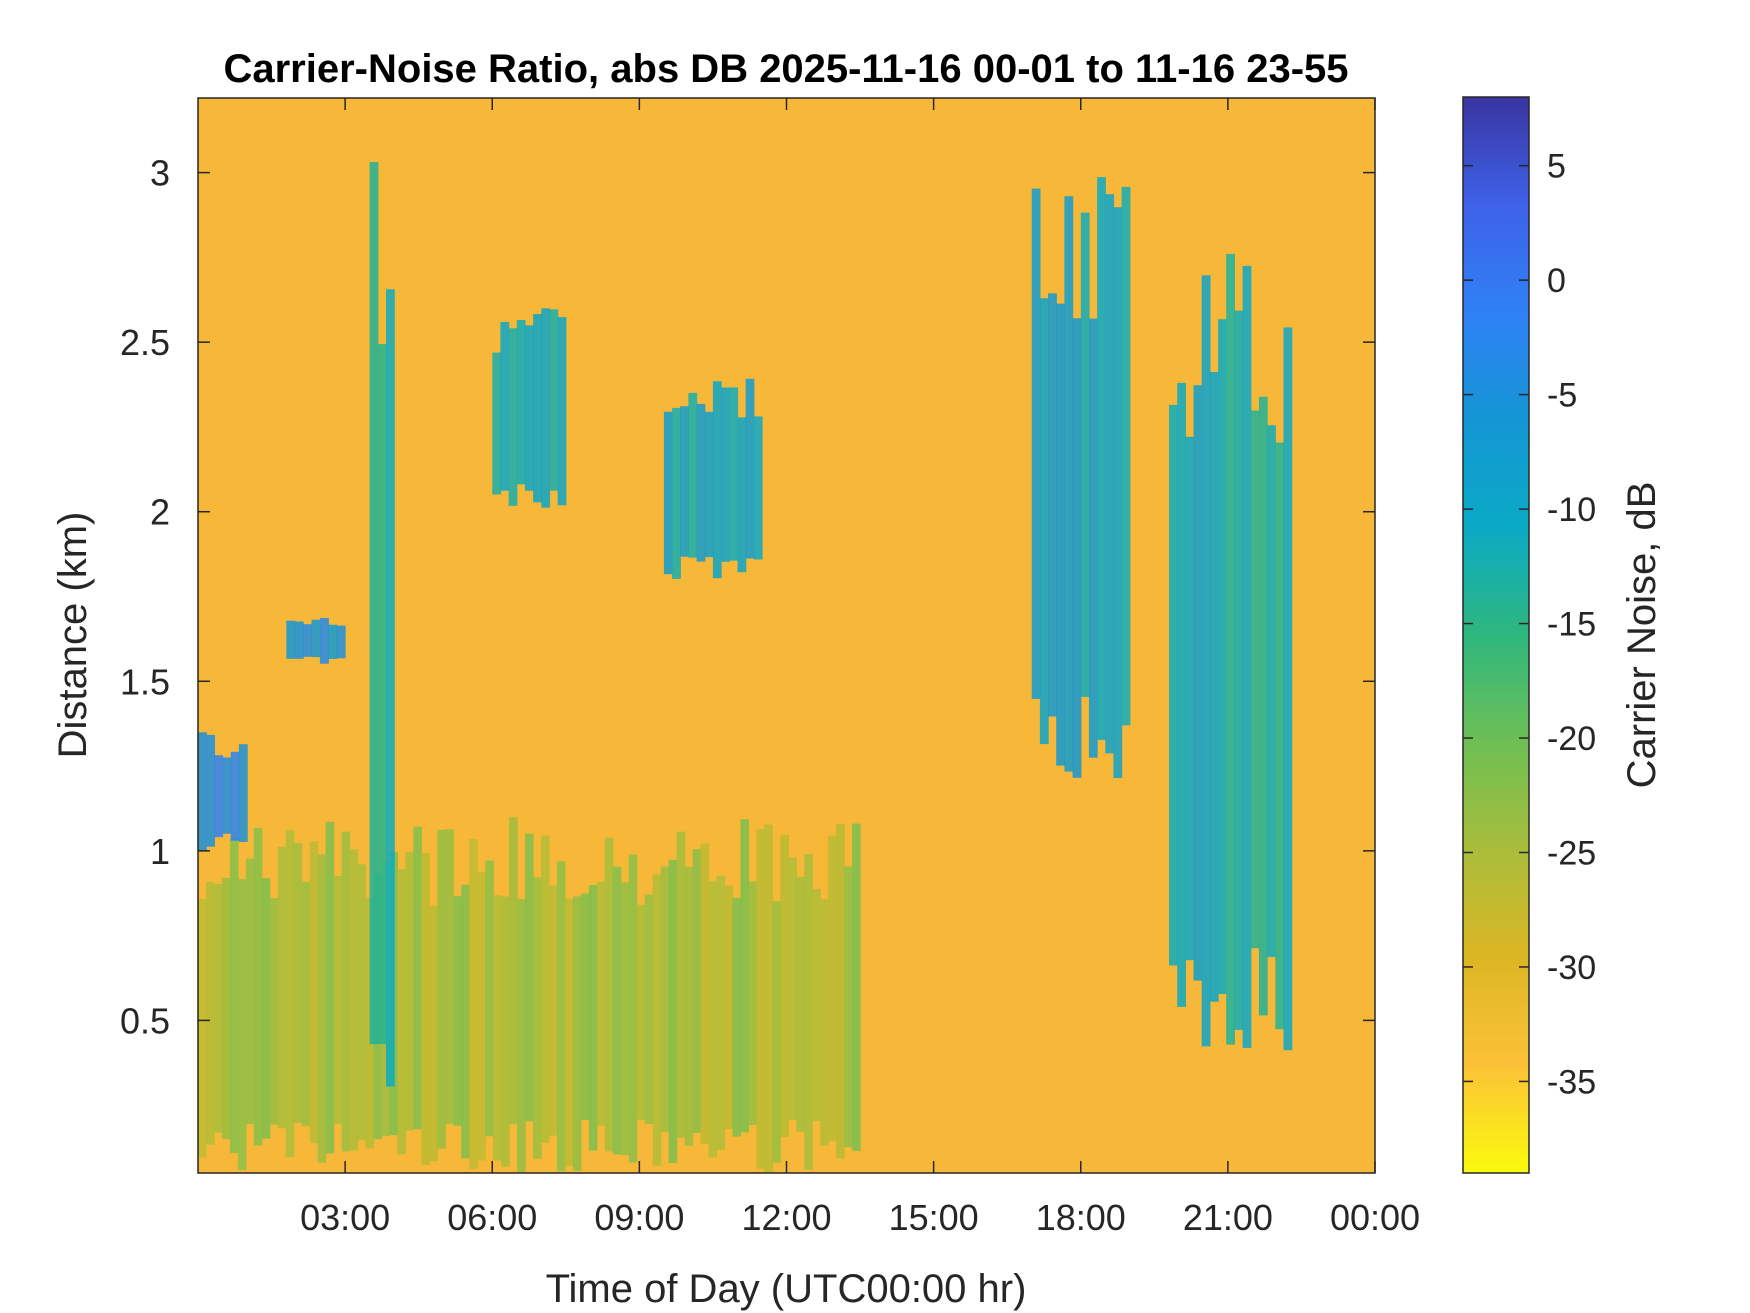  I want to click on colorbar-tick-label: 0, so click(1556, 281).